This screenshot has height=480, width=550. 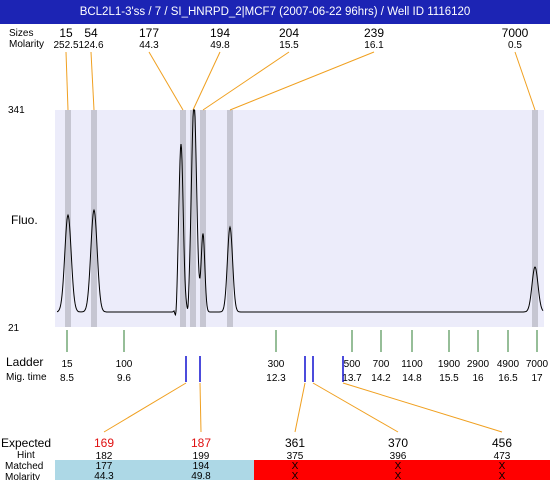 What do you see at coordinates (289, 45) in the screenshot?
I see `peak-molarity-label: 15.5` at bounding box center [289, 45].